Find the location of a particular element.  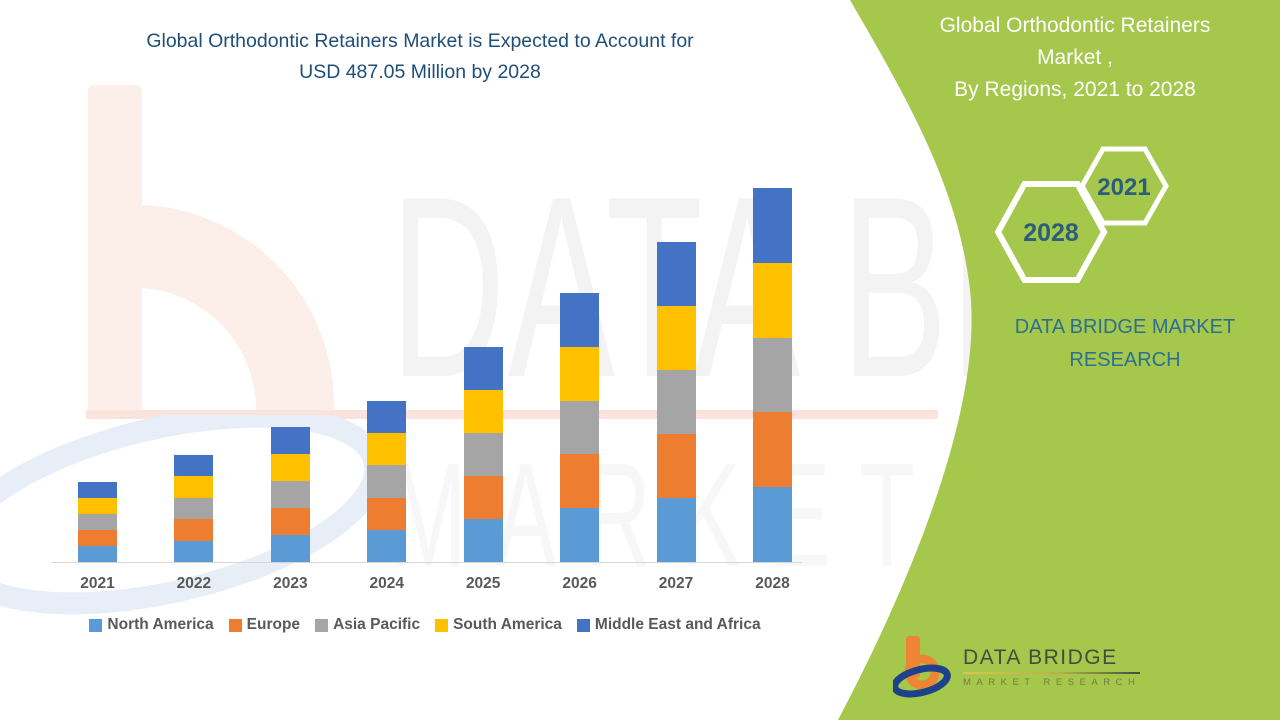

side-panel-heading-line2: Market , is located at coordinates (1075, 57).